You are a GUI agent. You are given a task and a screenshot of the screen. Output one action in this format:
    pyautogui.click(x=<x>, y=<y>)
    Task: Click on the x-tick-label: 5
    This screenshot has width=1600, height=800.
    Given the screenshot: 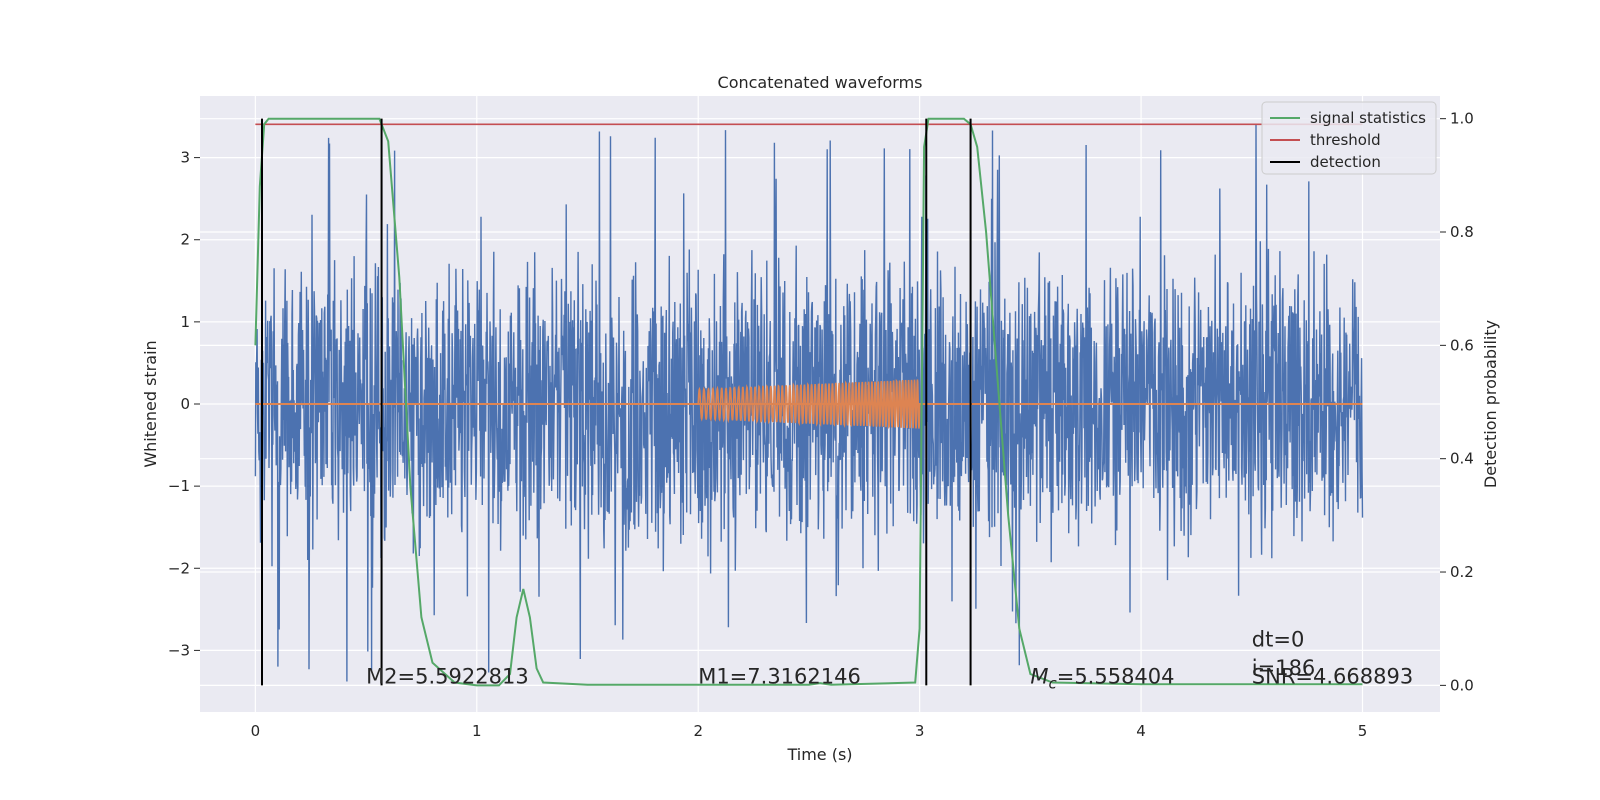 What is the action you would take?
    pyautogui.click(x=1363, y=731)
    